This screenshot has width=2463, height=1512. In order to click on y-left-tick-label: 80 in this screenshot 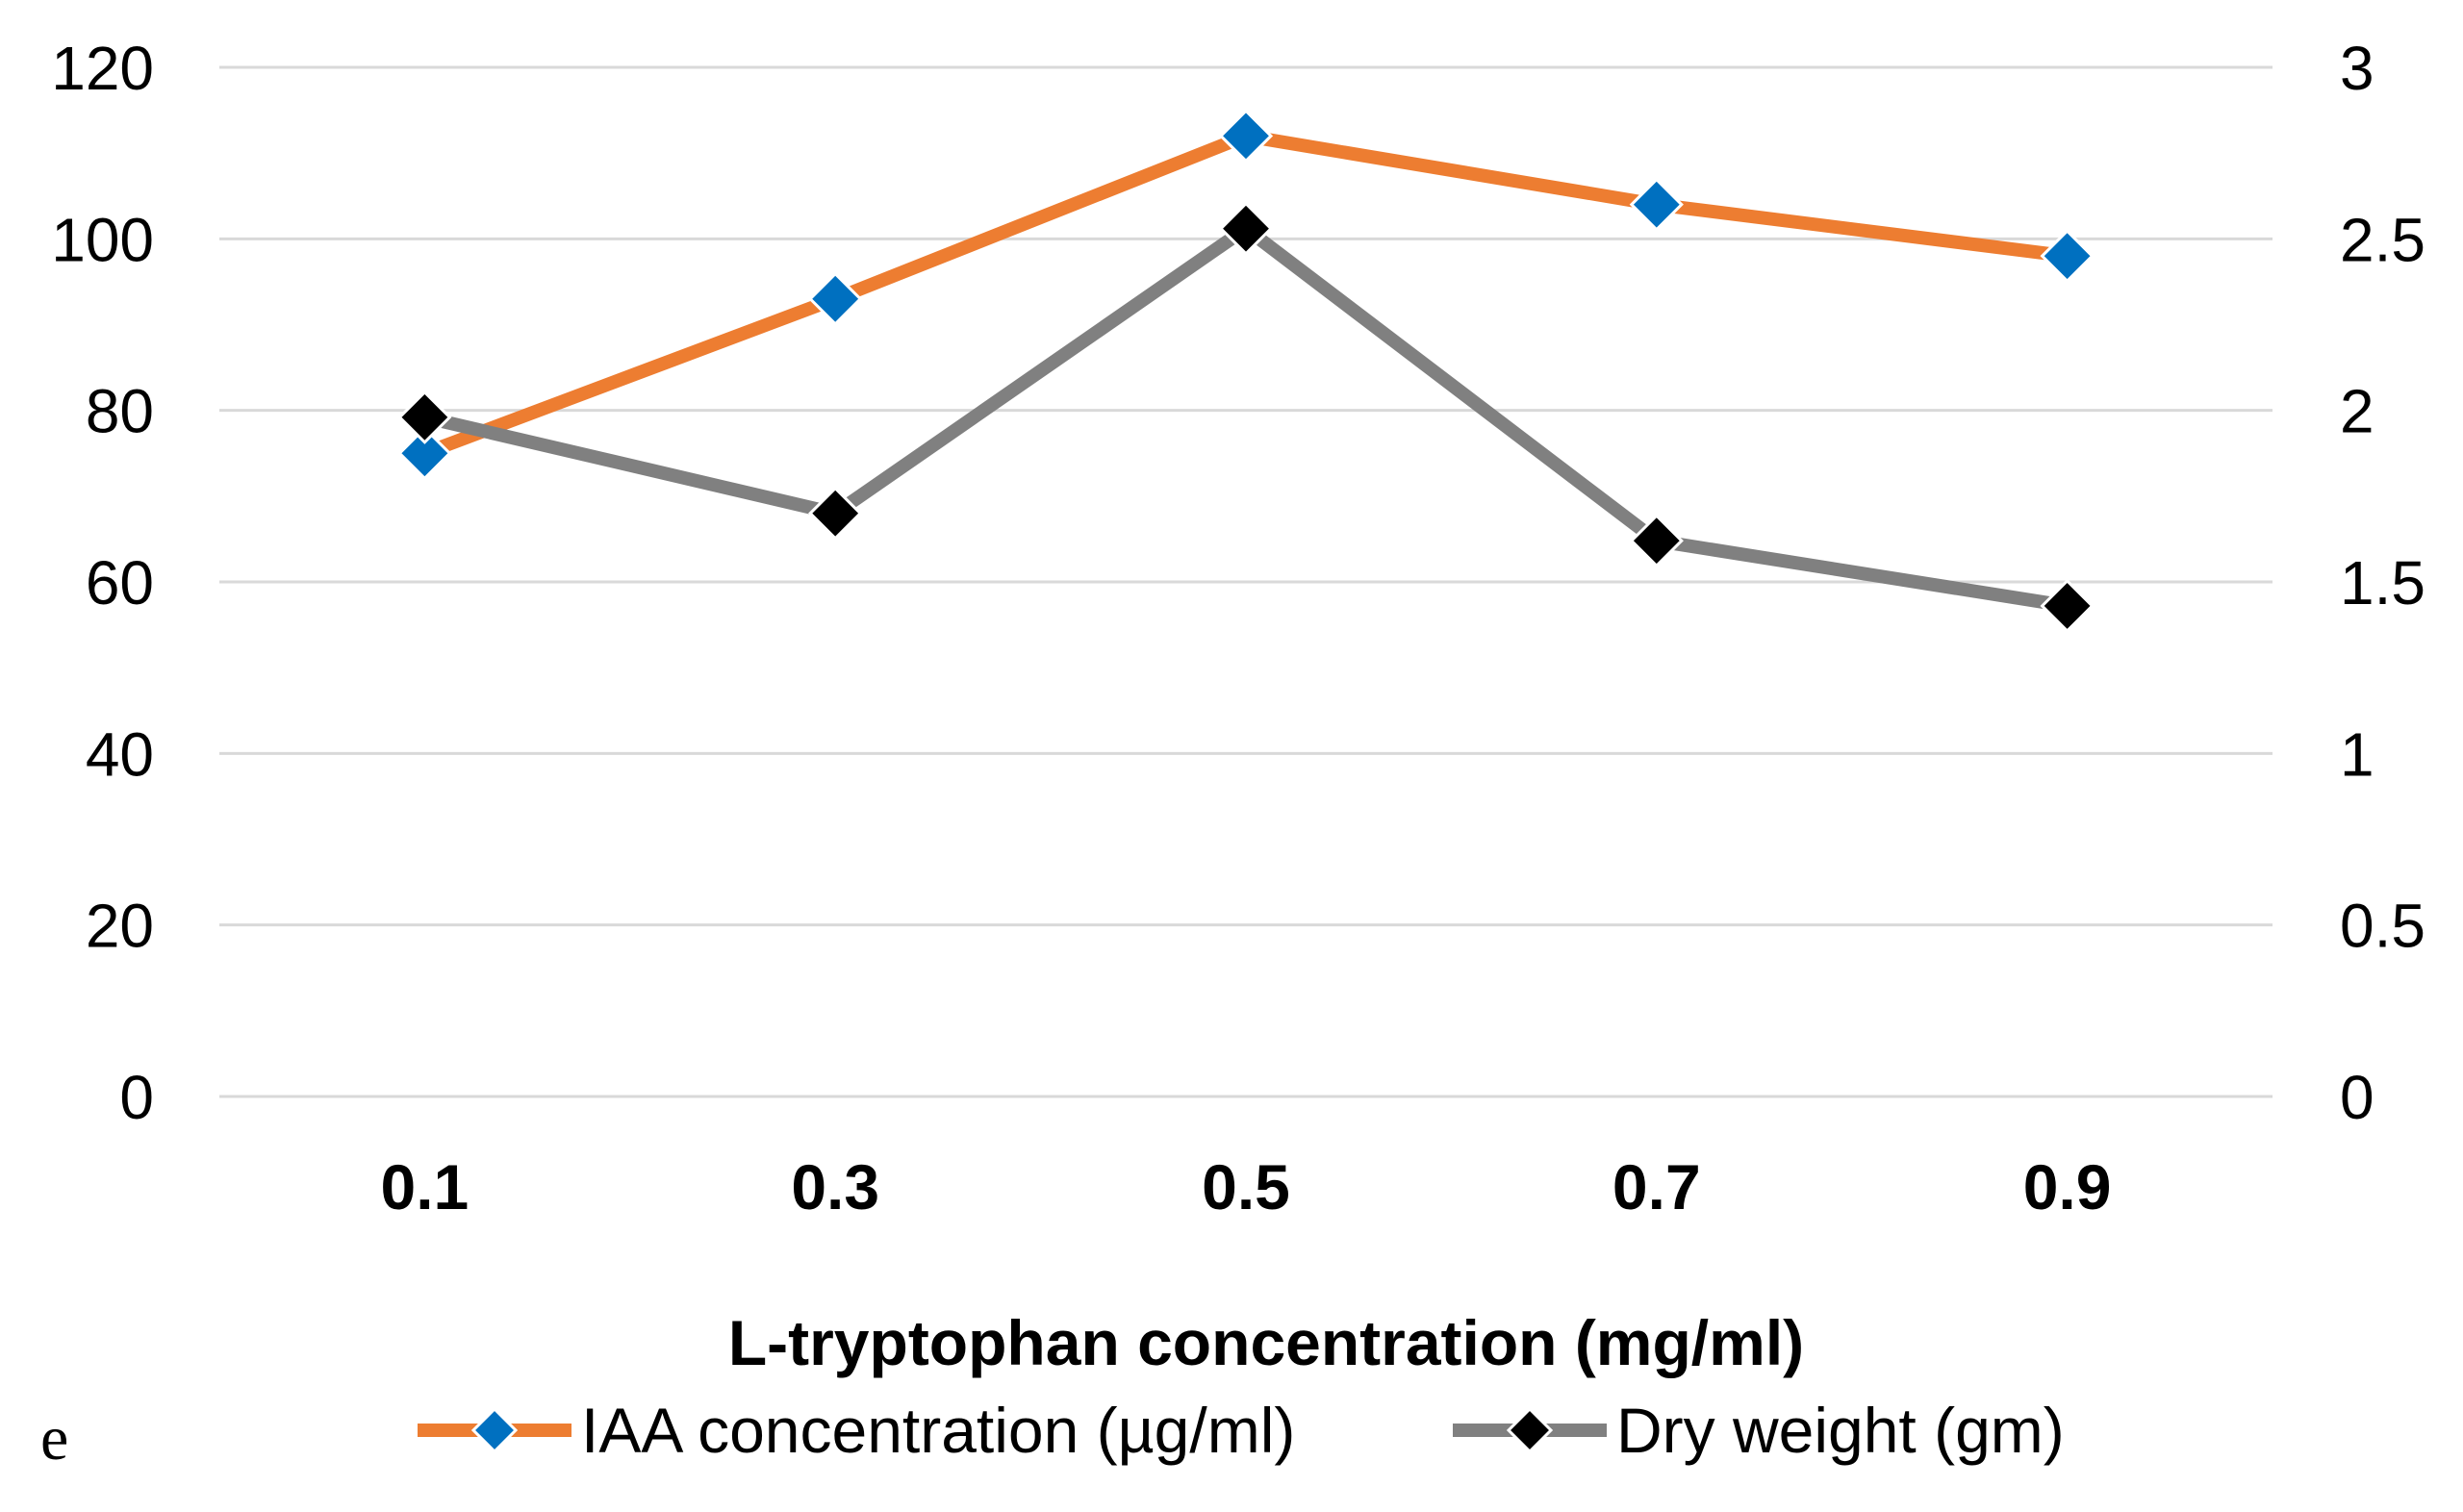, I will do `click(120, 412)`.